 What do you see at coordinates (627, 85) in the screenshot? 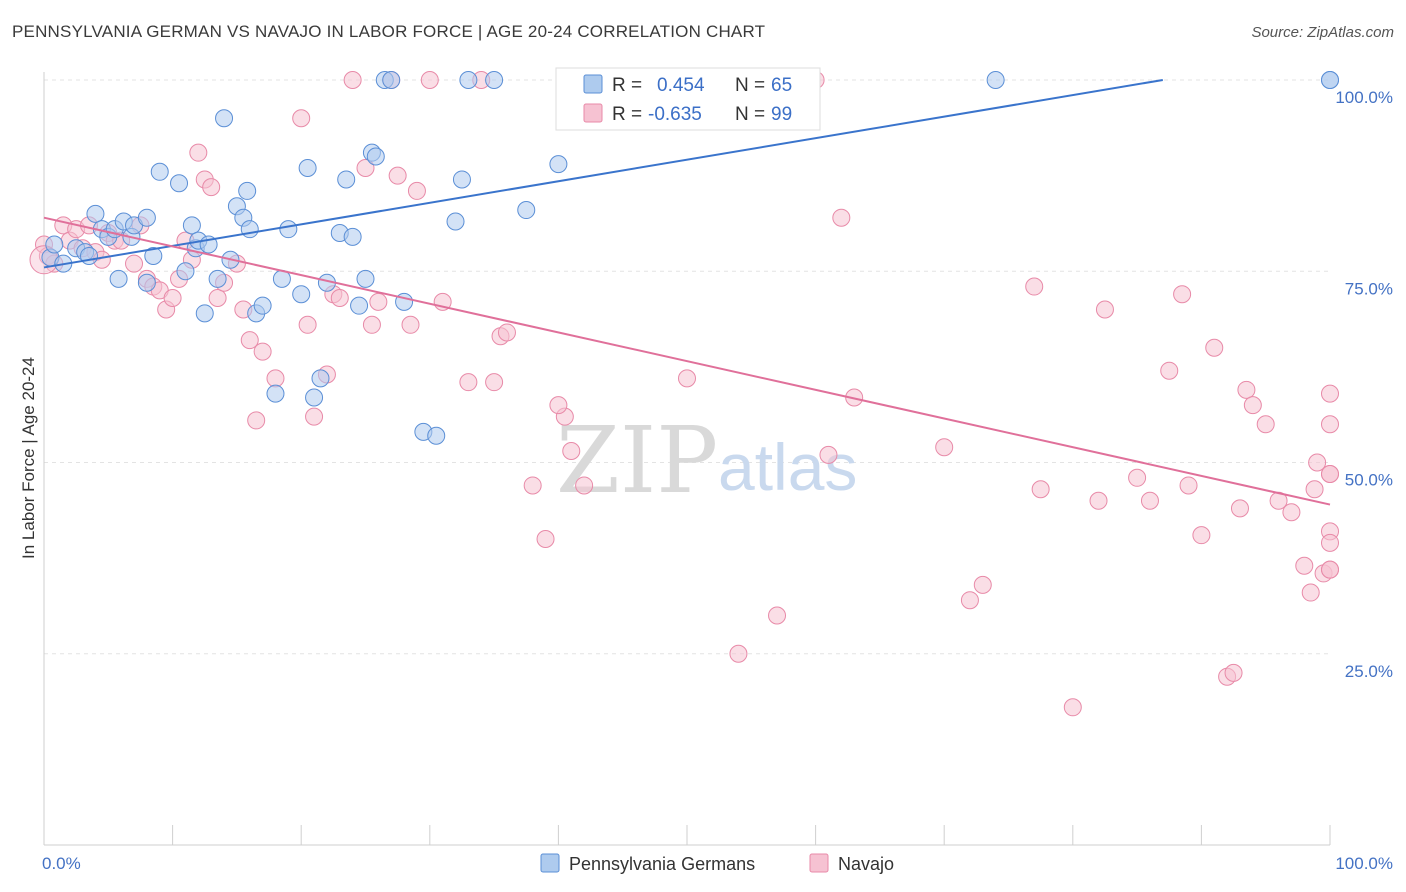
I see `legend-r-label-blue: R =` at bounding box center [627, 85].